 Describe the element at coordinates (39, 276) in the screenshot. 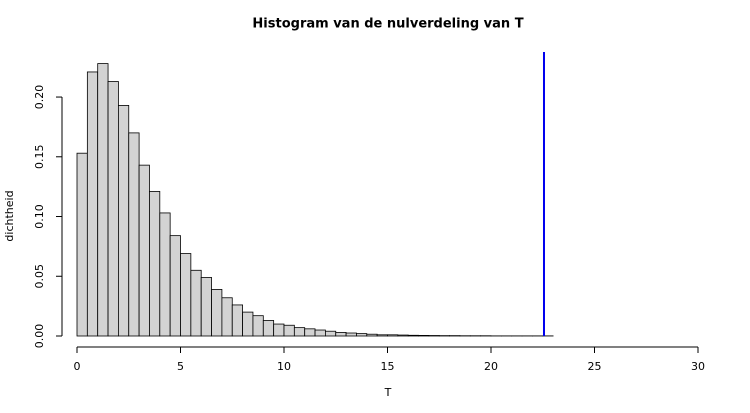

I see `y-tick-label: 0.05` at that location.